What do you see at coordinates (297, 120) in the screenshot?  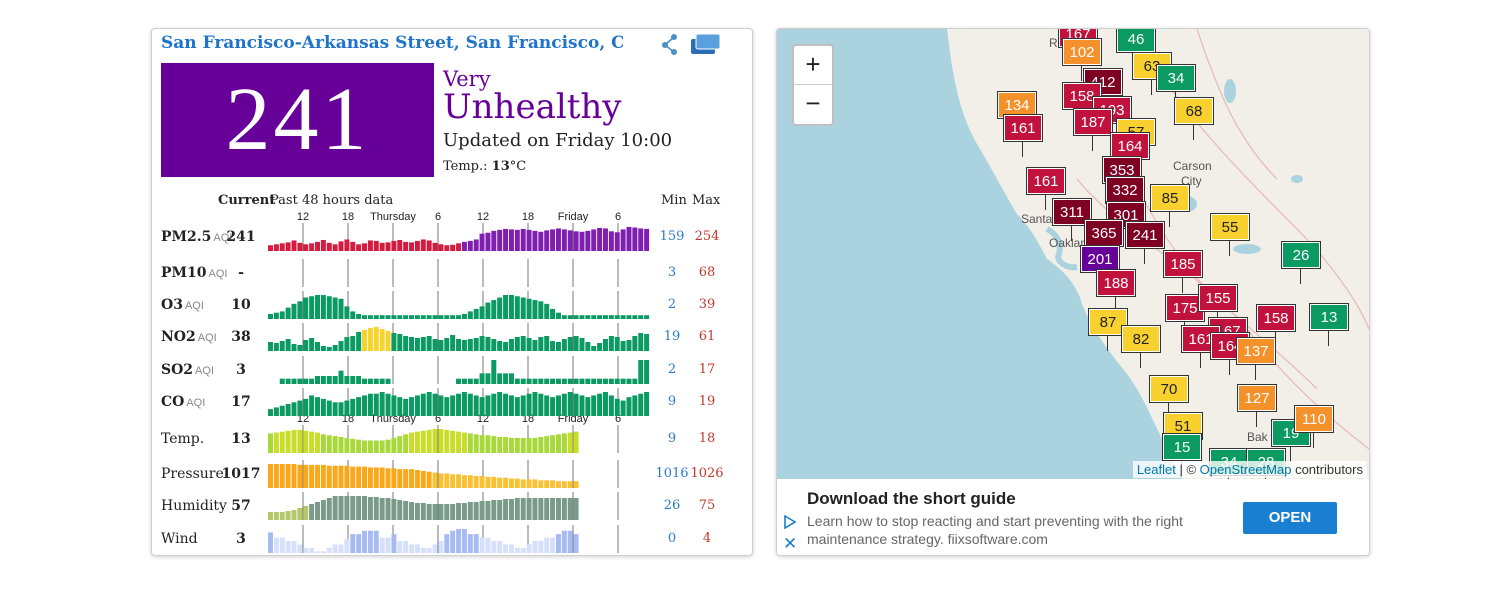 I see `aqi-value: 241` at bounding box center [297, 120].